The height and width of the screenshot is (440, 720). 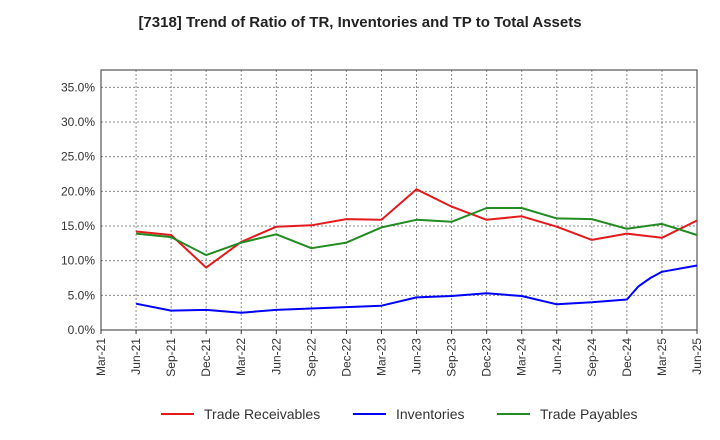 I want to click on y-tick-label: 25.0%, so click(x=78, y=157).